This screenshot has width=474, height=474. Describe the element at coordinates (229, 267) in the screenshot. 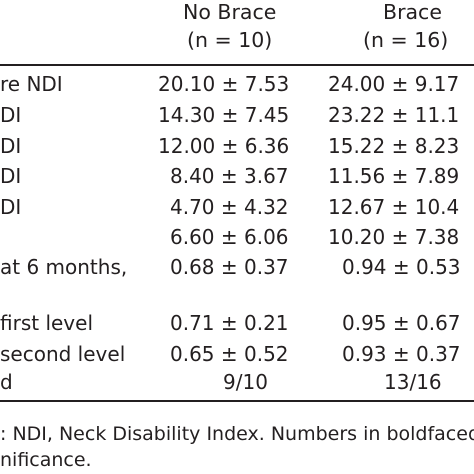

I see `cell-no-brace: 0.68 ± 0.37` at that location.